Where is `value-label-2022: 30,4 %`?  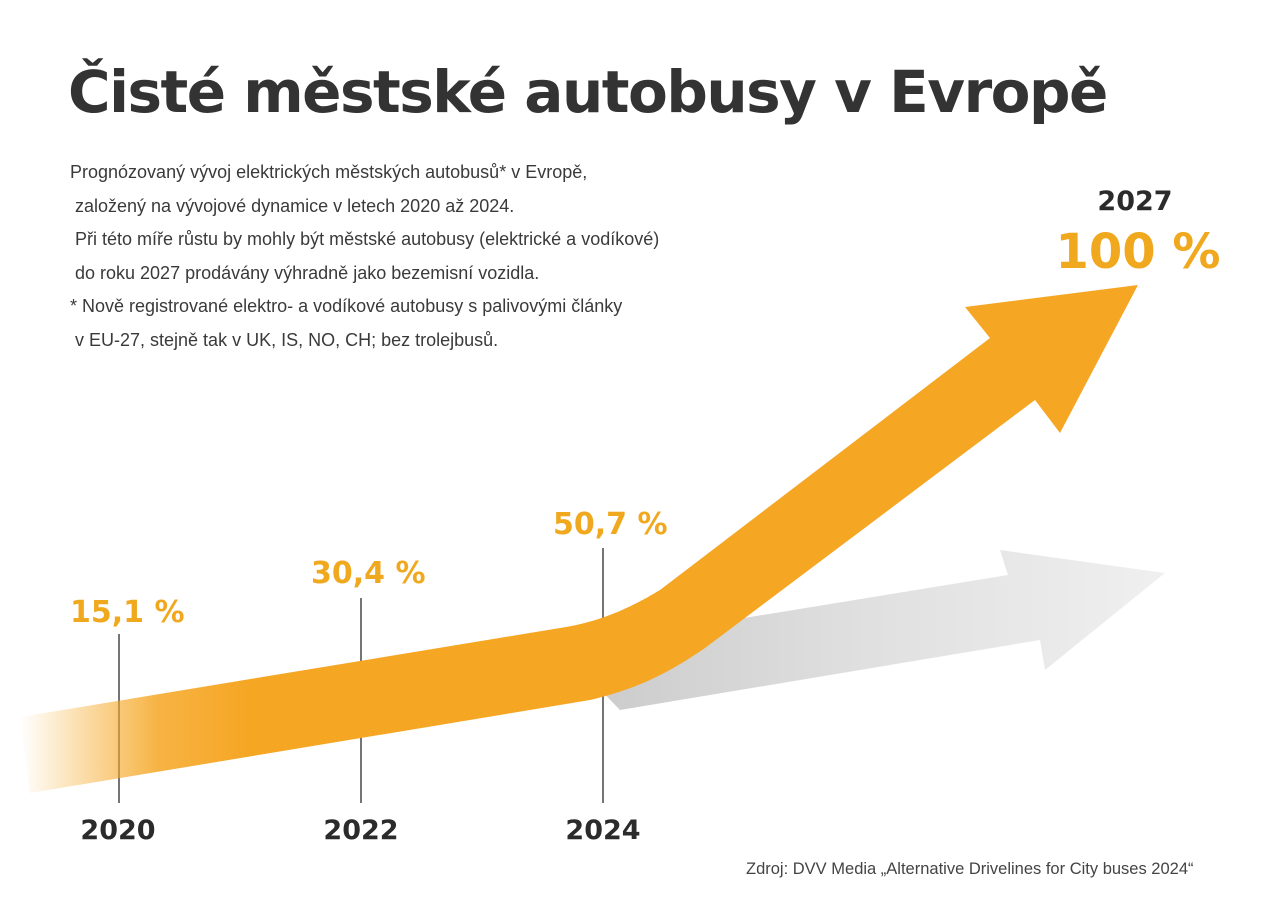 value-label-2022: 30,4 % is located at coordinates (368, 573).